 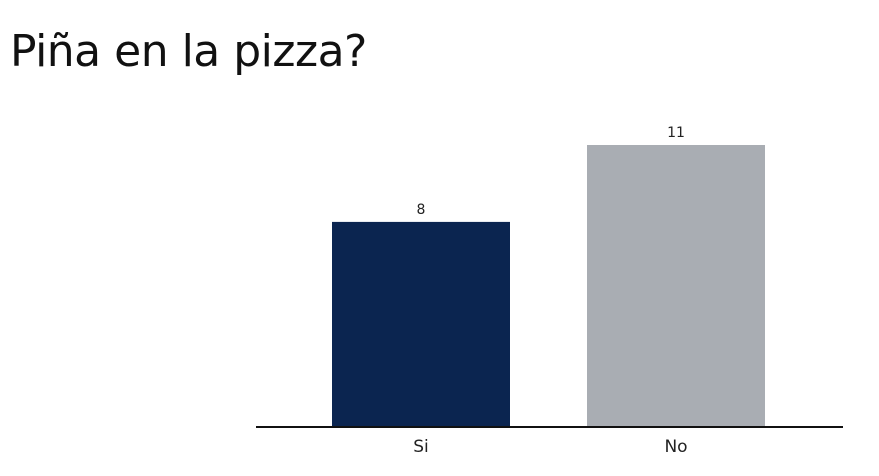 What do you see at coordinates (421, 324) in the screenshot?
I see `bar-si` at bounding box center [421, 324].